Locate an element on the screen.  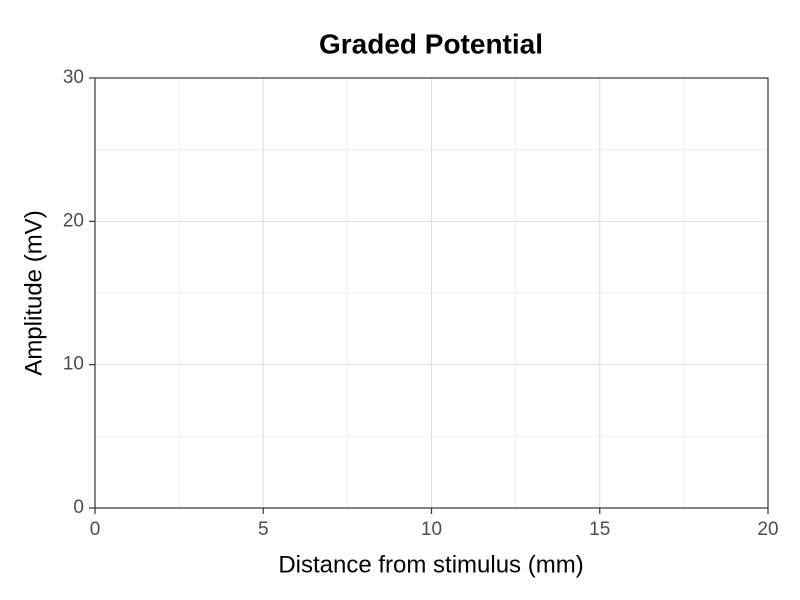
y-tick-label: 10 is located at coordinates (73, 364).